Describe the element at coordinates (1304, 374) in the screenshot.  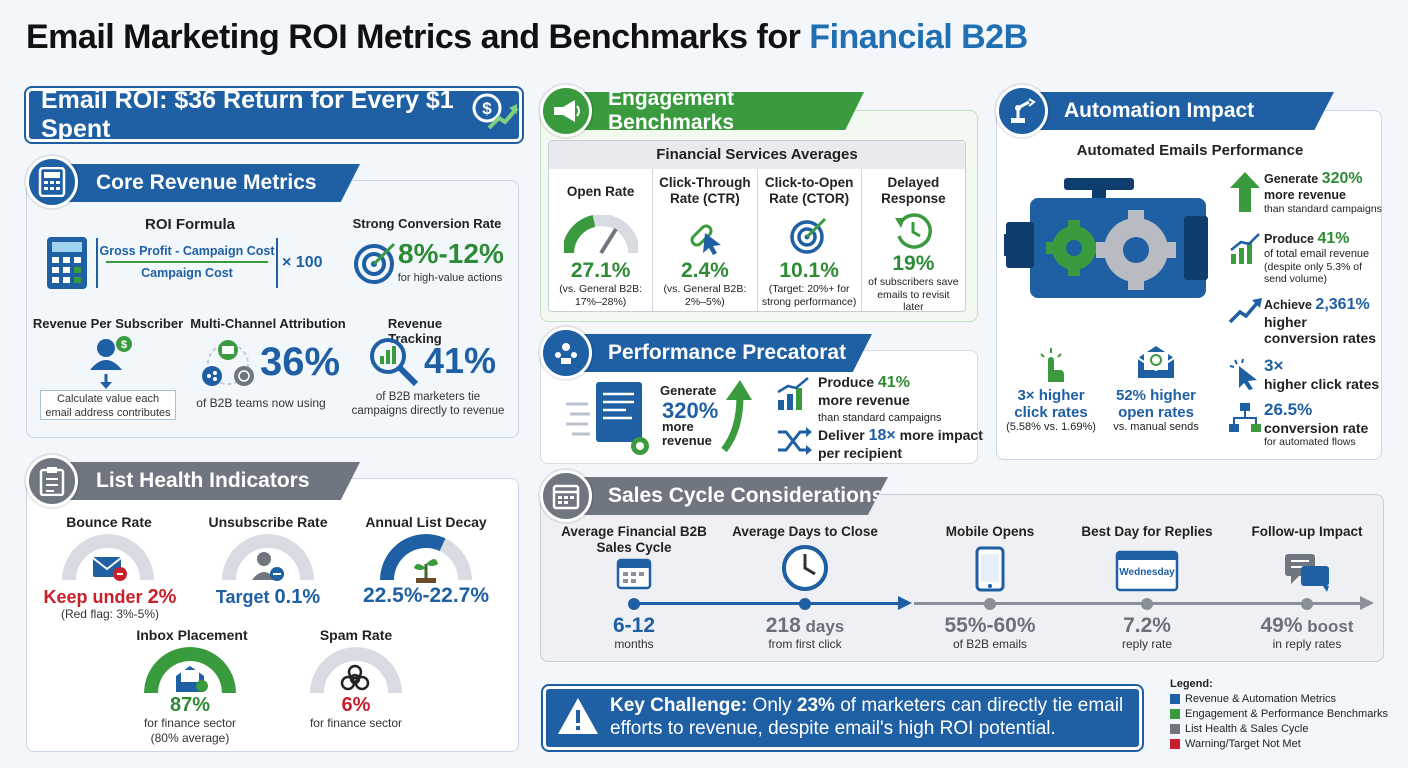
I see `automation-item: 3× higher click rates` at that location.